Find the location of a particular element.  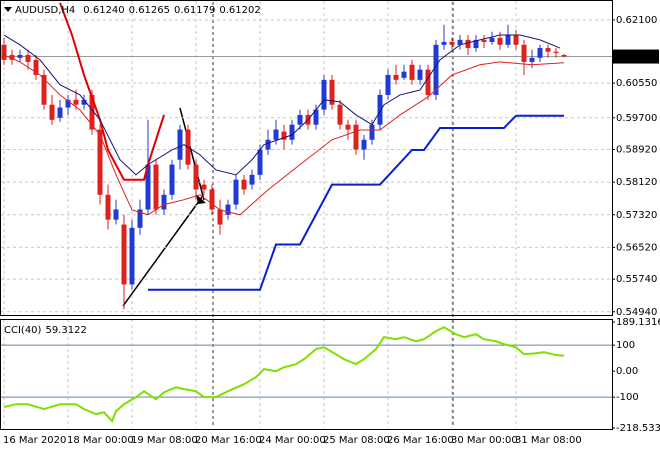

current-price-label: 0.61202 is located at coordinates (637, 57).